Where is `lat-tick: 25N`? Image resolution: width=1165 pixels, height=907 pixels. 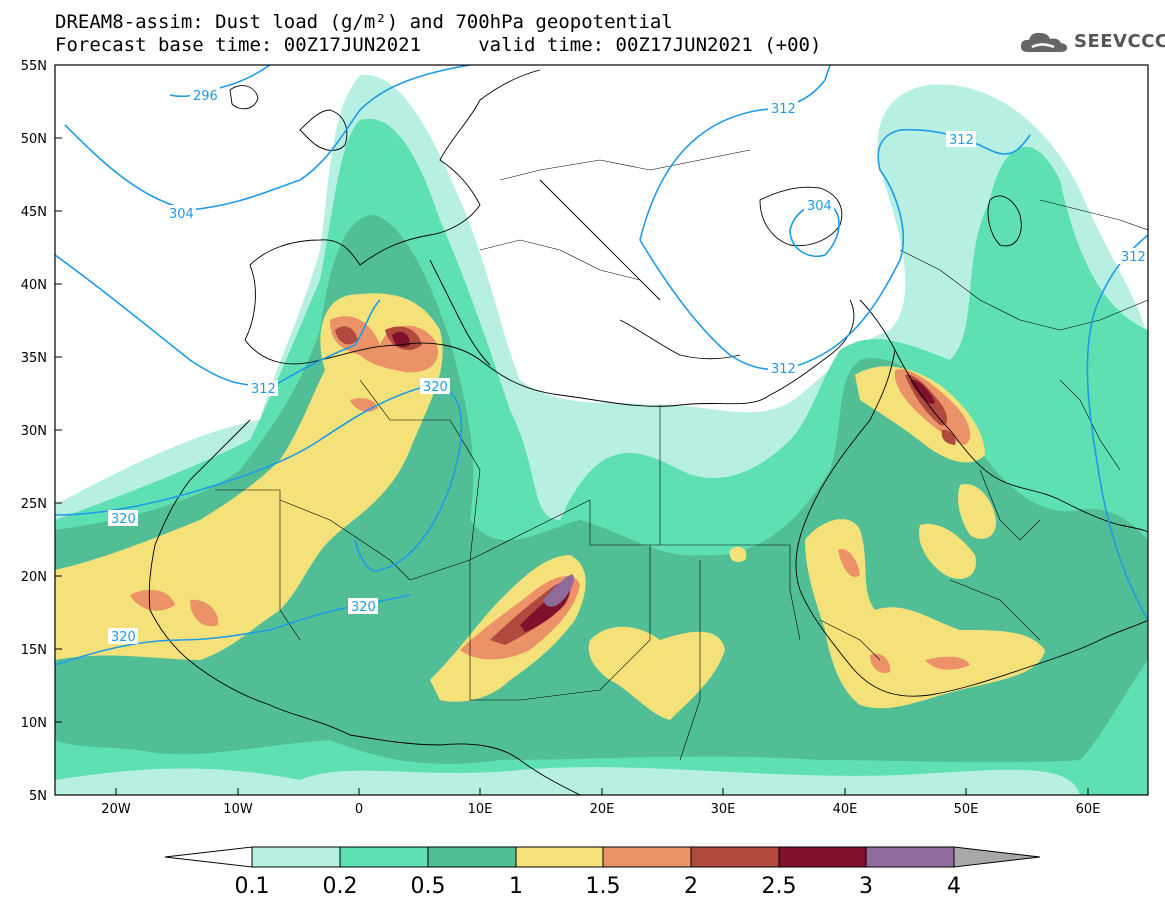 lat-tick: 25N is located at coordinates (41, 504).